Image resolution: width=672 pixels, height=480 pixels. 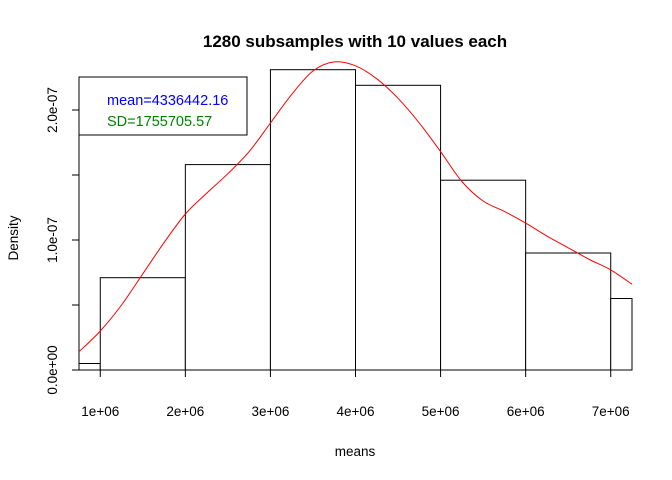 I want to click on y-tick-label: 0.0e+00, so click(x=52, y=369).